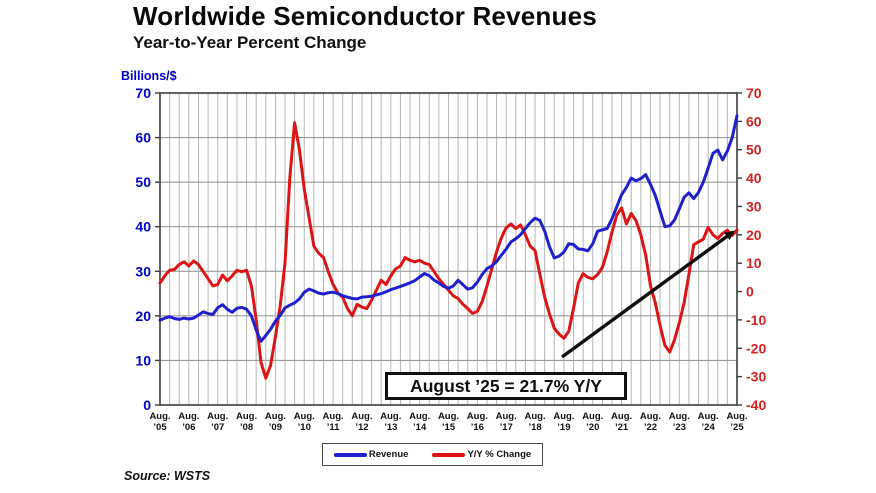 This screenshot has width=876, height=493. What do you see at coordinates (756, 377) in the screenshot?
I see `right-axis-tick-label: -30` at bounding box center [756, 377].